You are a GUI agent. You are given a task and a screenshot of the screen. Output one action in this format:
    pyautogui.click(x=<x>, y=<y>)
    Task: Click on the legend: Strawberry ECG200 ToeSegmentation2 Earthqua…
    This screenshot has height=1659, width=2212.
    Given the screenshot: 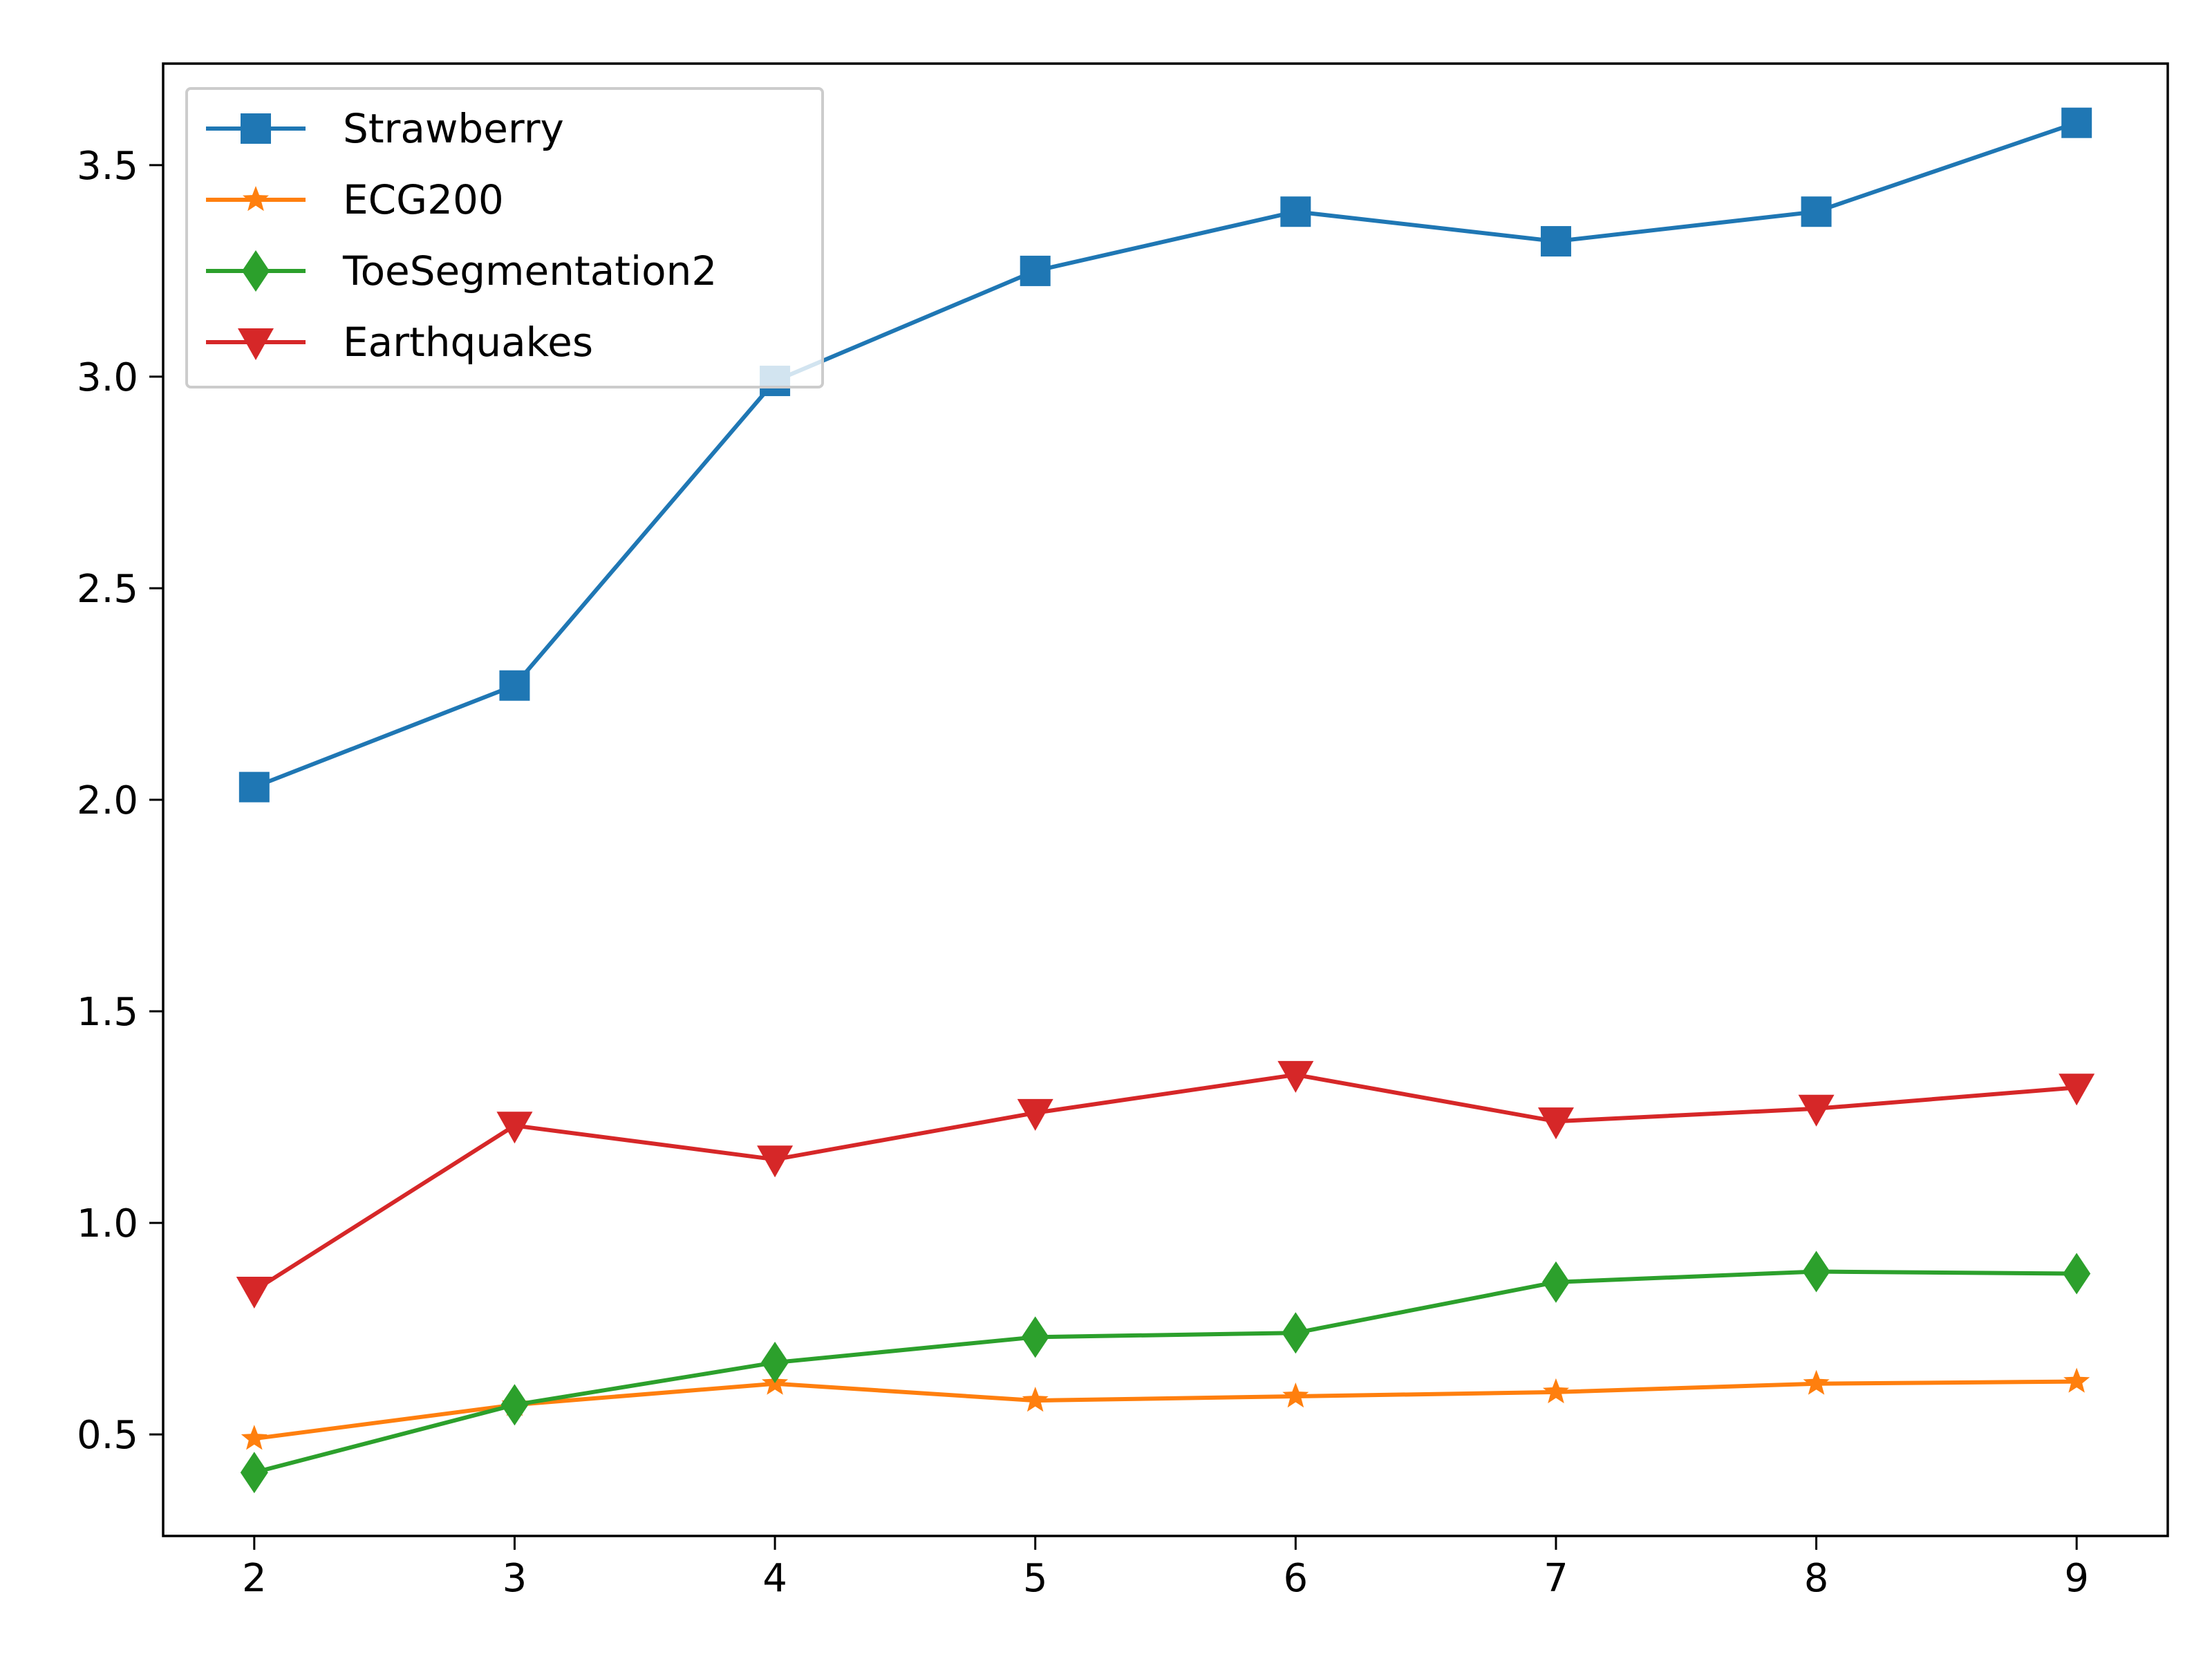 What is the action you would take?
    pyautogui.click(x=504, y=238)
    